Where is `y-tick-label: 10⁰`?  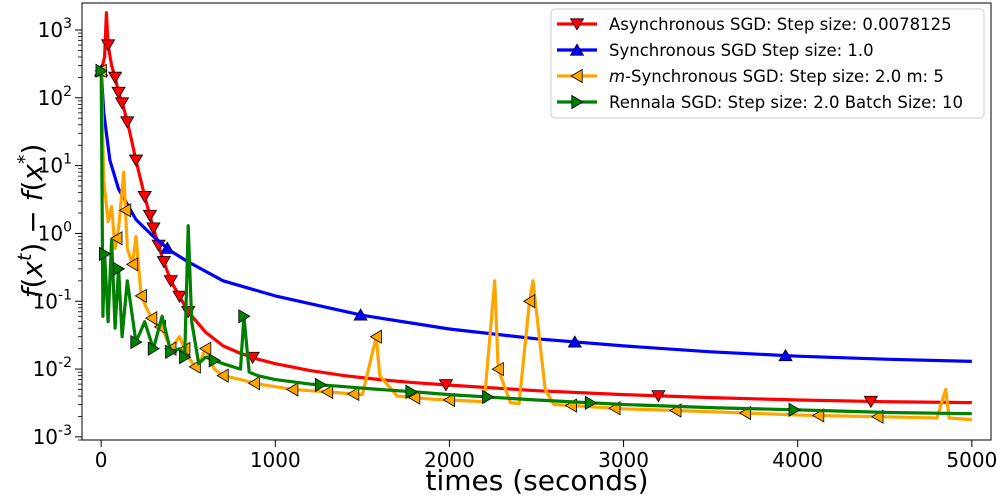 y-tick-label: 10⁰ is located at coordinates (55, 232).